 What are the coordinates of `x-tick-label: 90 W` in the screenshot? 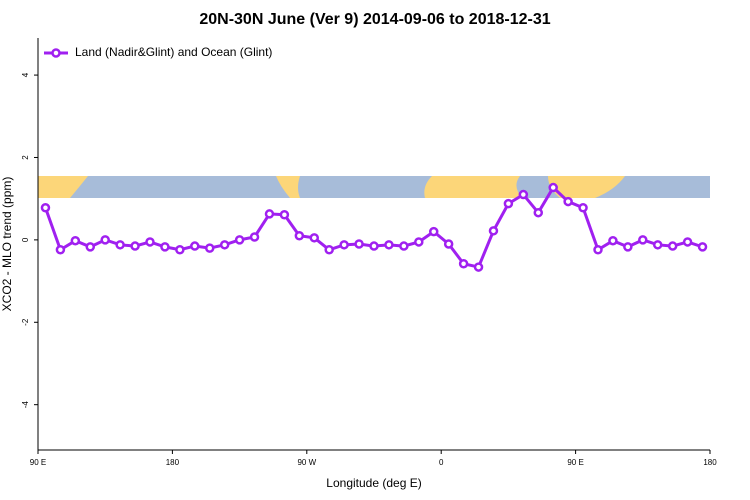 It's located at (306, 462).